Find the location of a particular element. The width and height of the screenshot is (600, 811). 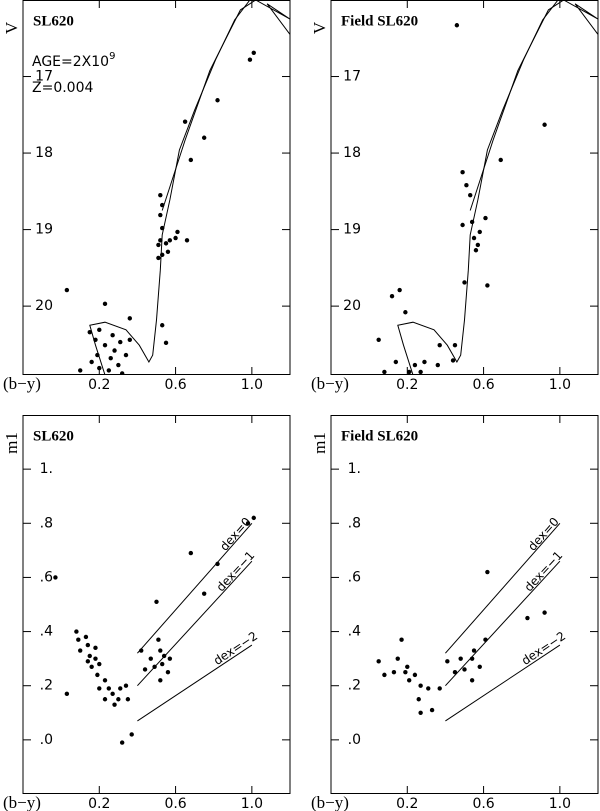

y-tick-label: .6 is located at coordinates (46, 577).